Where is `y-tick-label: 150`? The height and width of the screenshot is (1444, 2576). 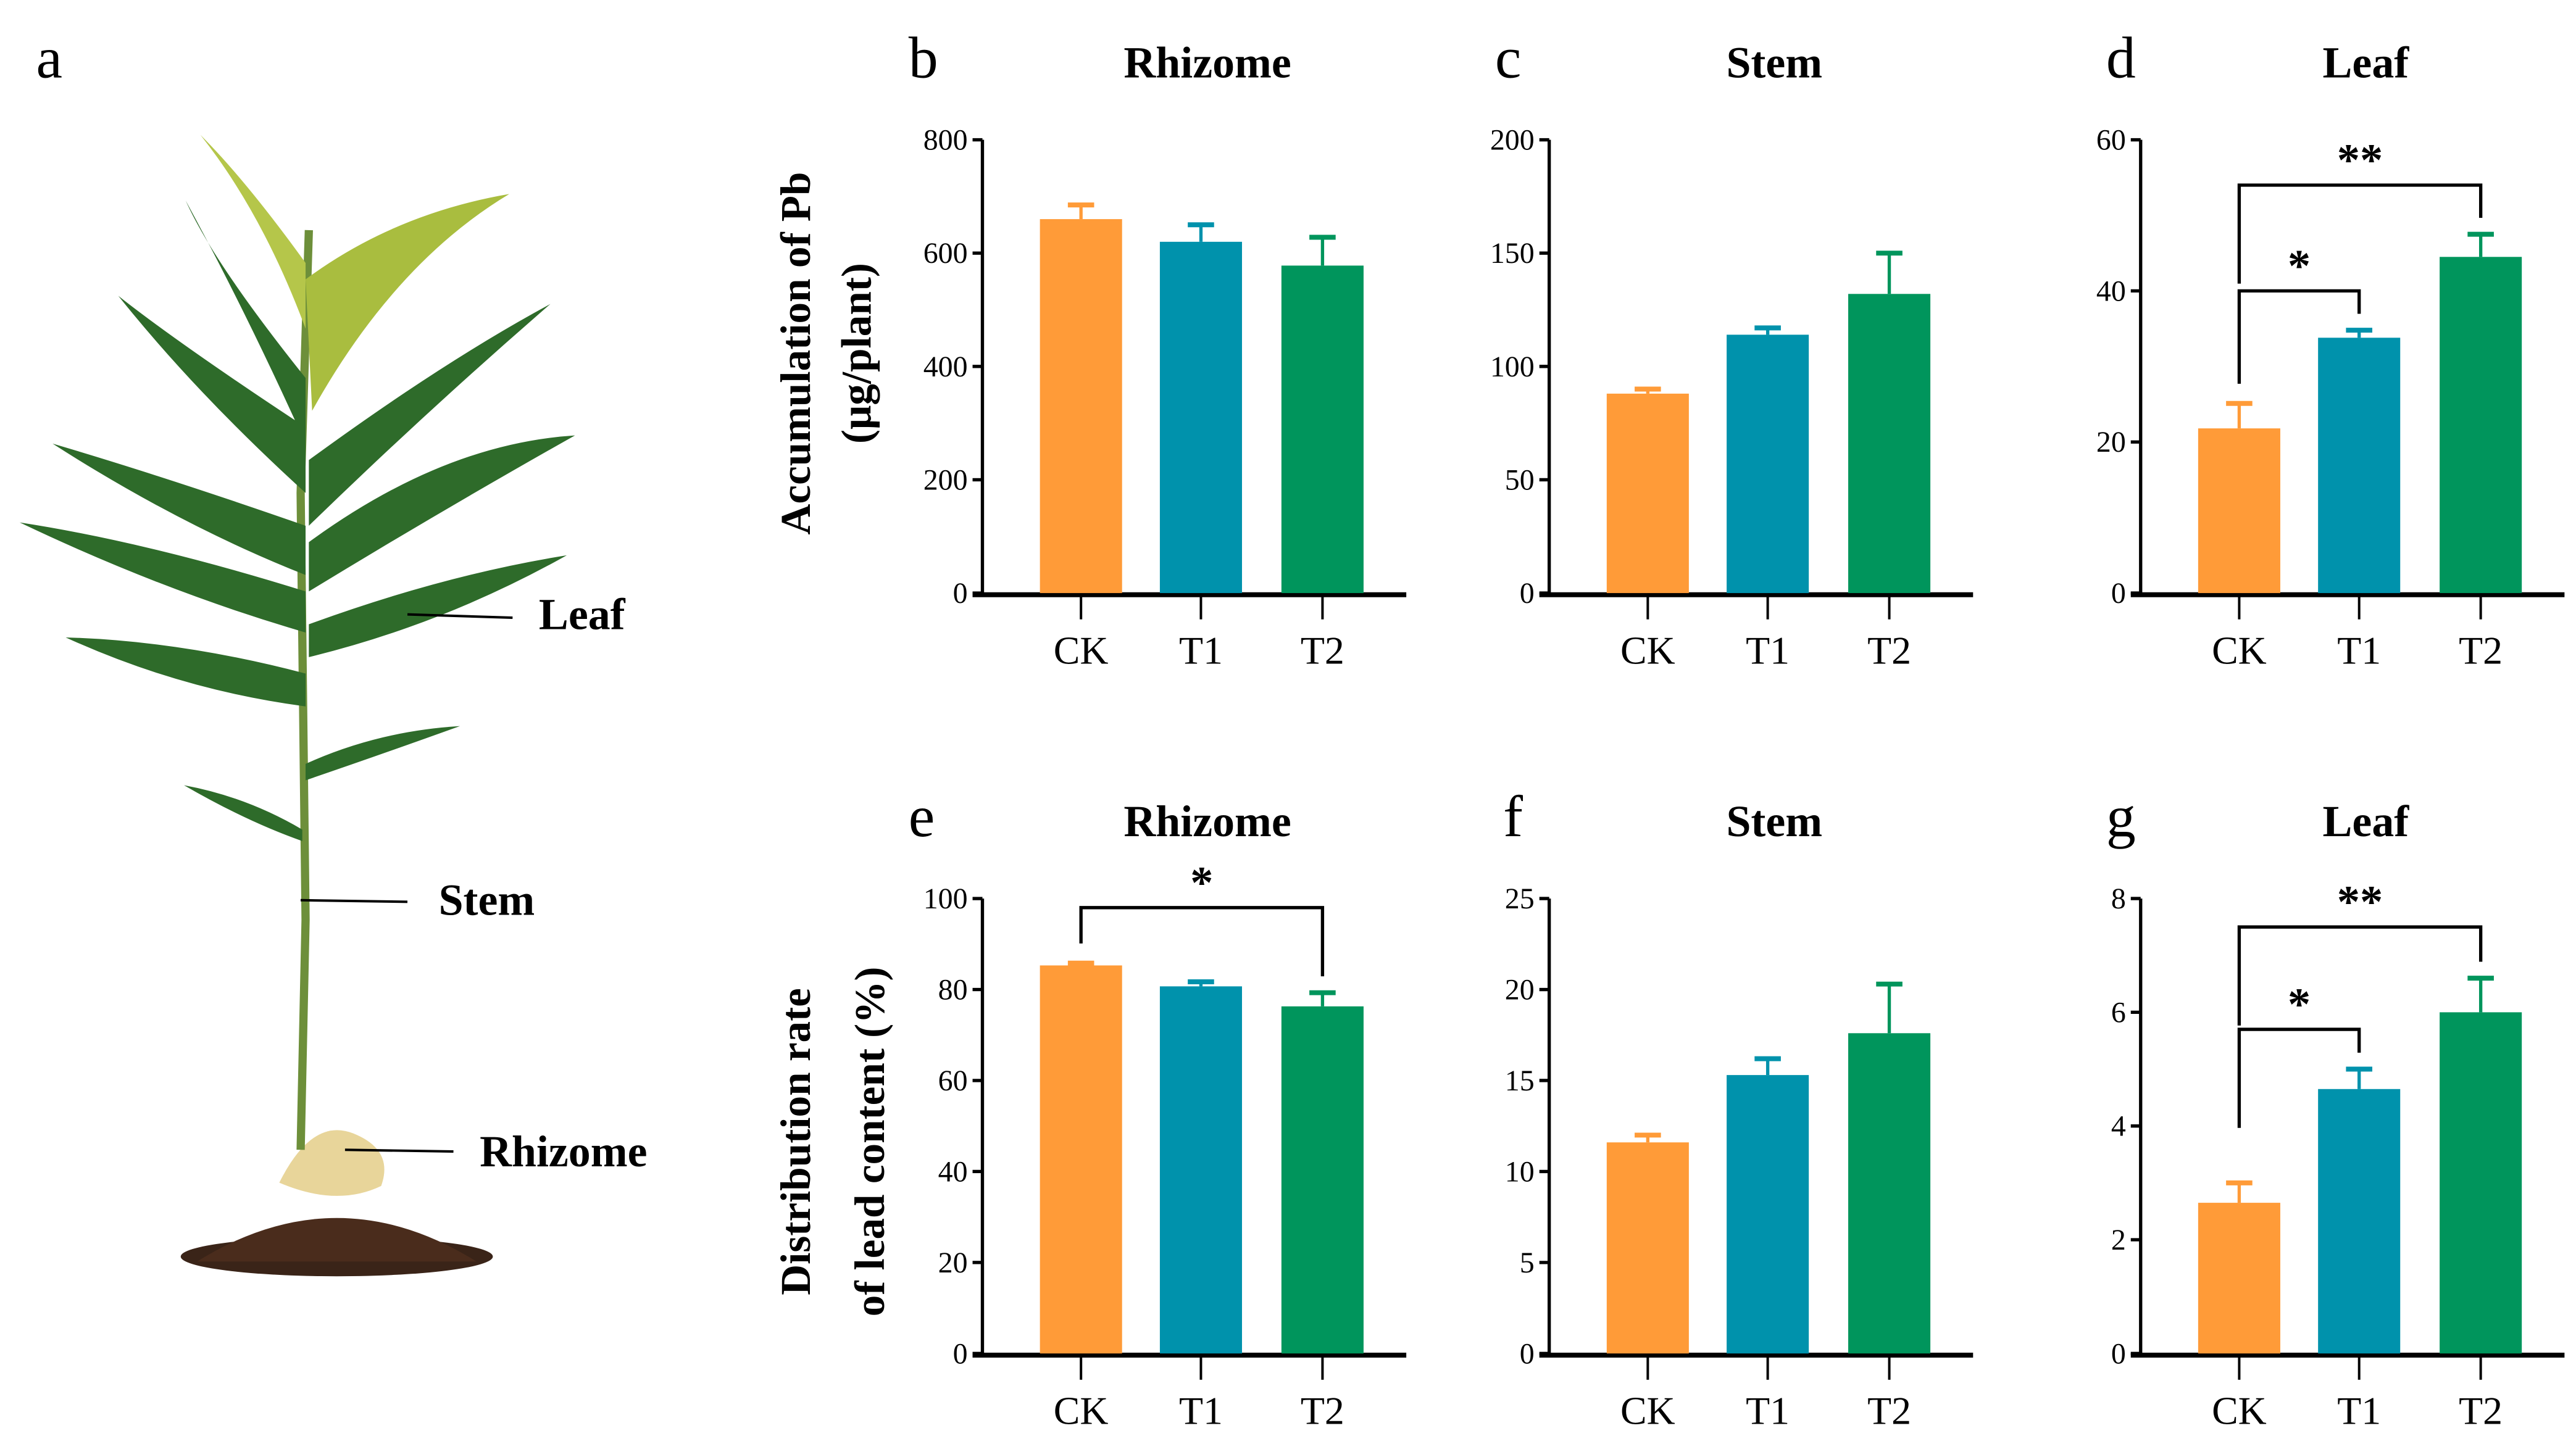 y-tick-label: 150 is located at coordinates (1513, 253).